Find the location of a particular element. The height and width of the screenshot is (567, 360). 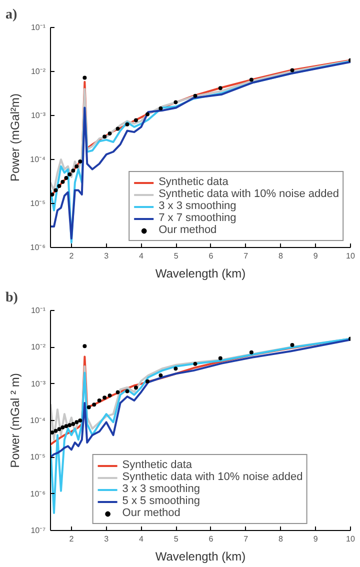

y-tick-label: 10⁻⁷ is located at coordinates (38, 530).